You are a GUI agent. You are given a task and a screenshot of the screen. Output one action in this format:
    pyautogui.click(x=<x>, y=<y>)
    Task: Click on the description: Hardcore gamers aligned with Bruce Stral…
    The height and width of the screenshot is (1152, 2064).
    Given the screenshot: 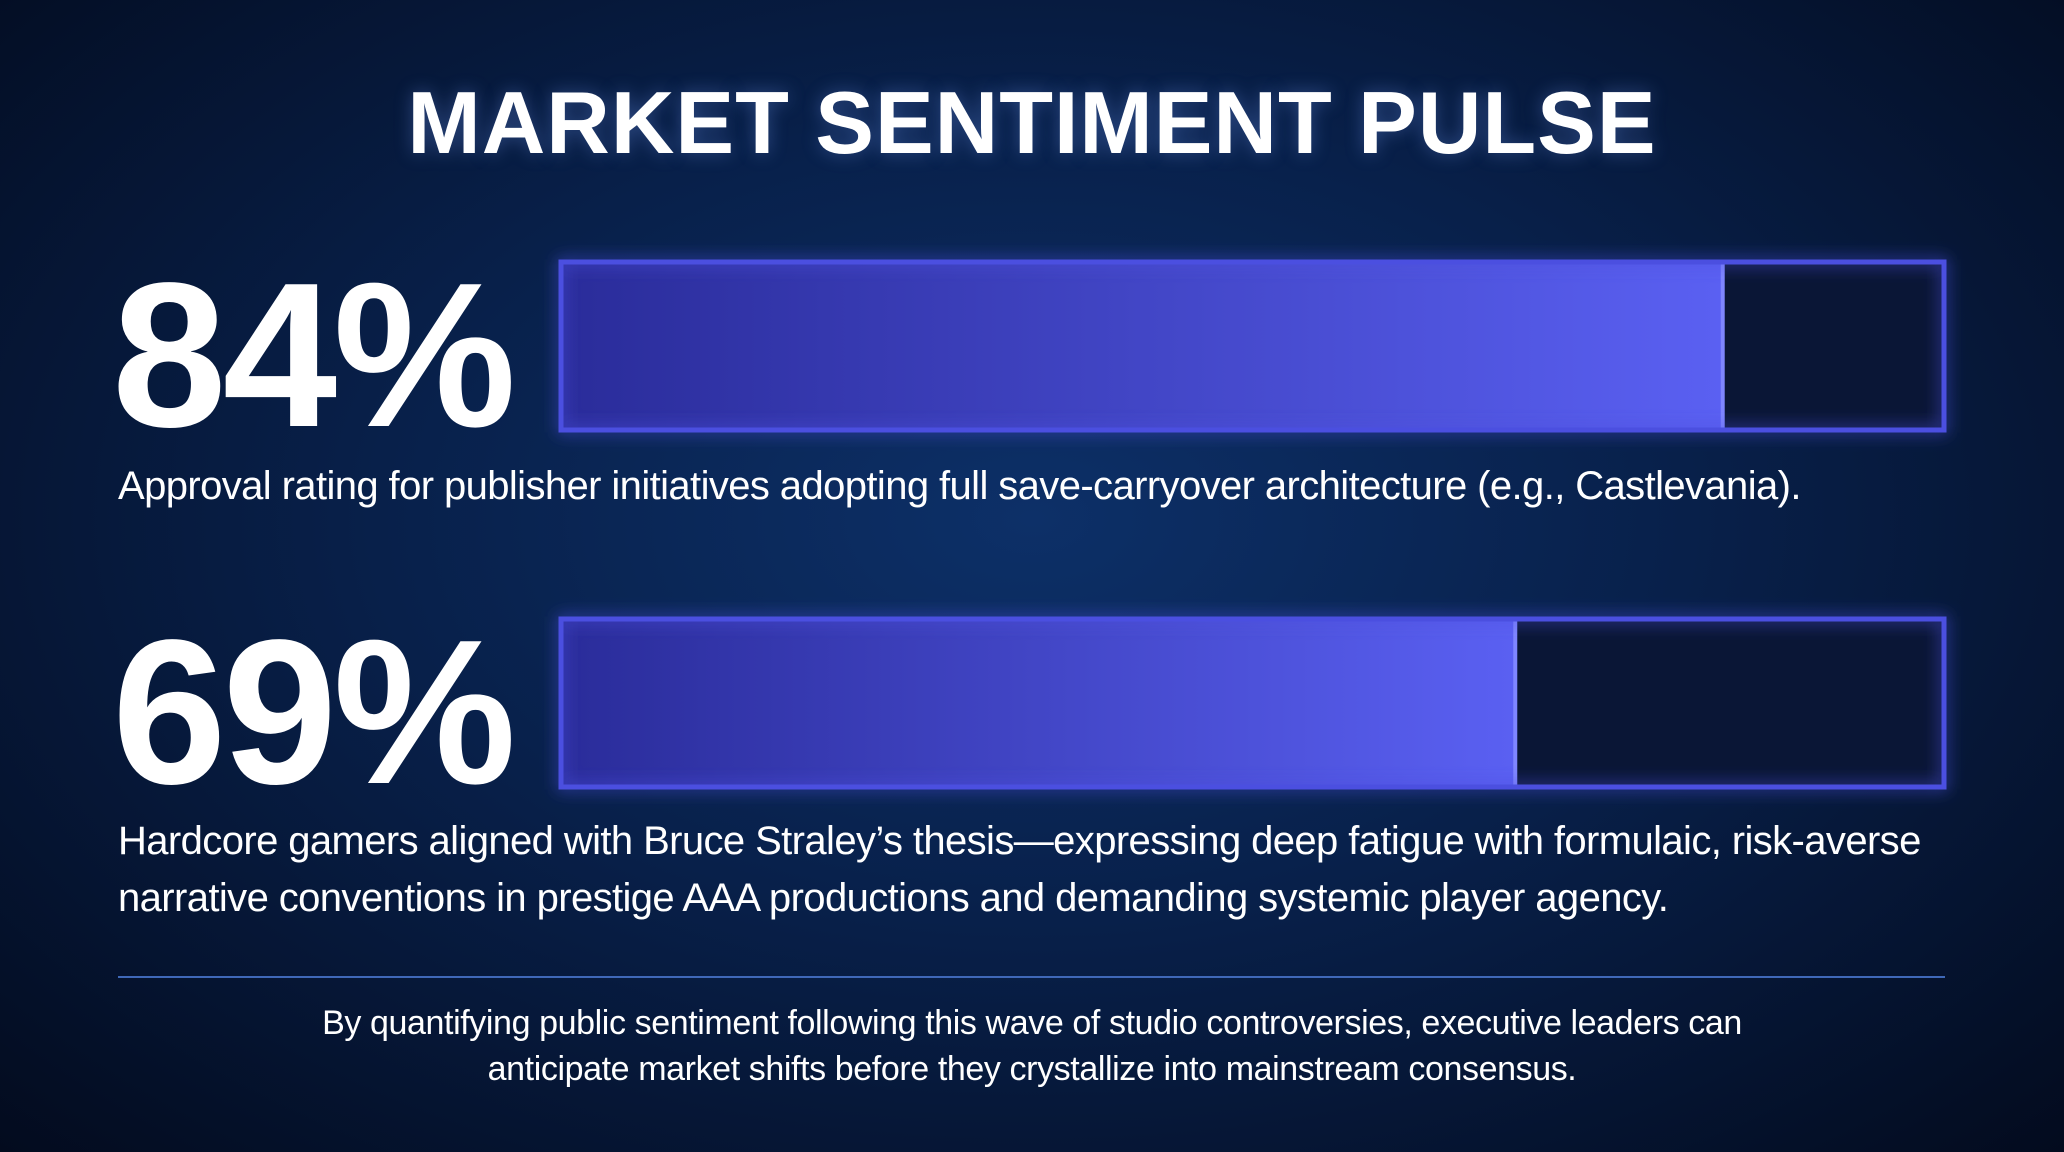 What is the action you would take?
    pyautogui.click(x=1019, y=869)
    